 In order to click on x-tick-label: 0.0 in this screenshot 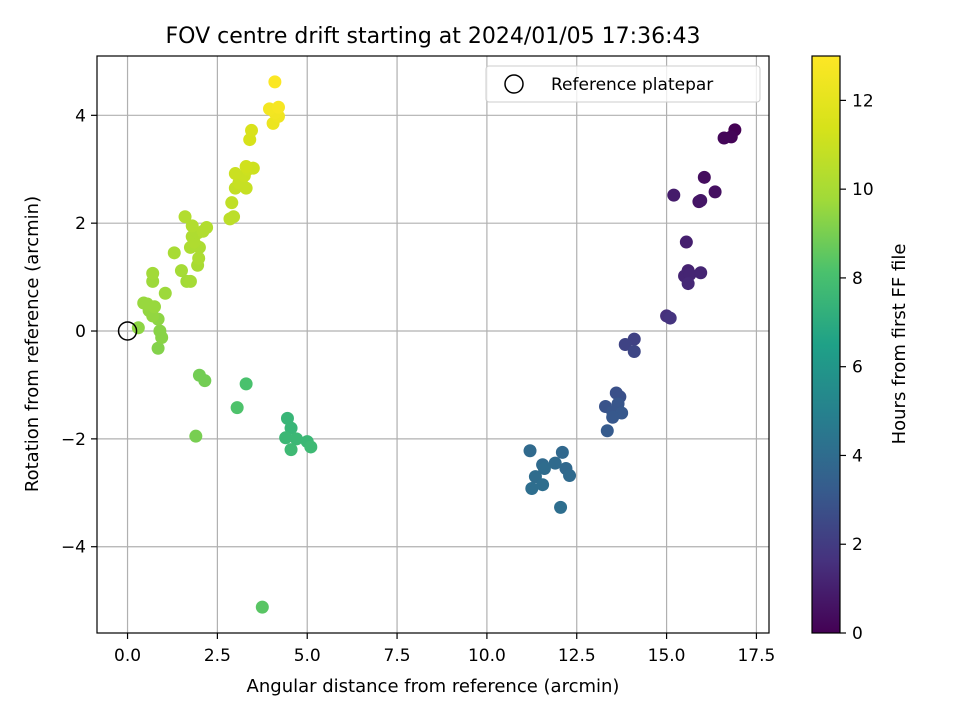, I will do `click(127, 656)`.